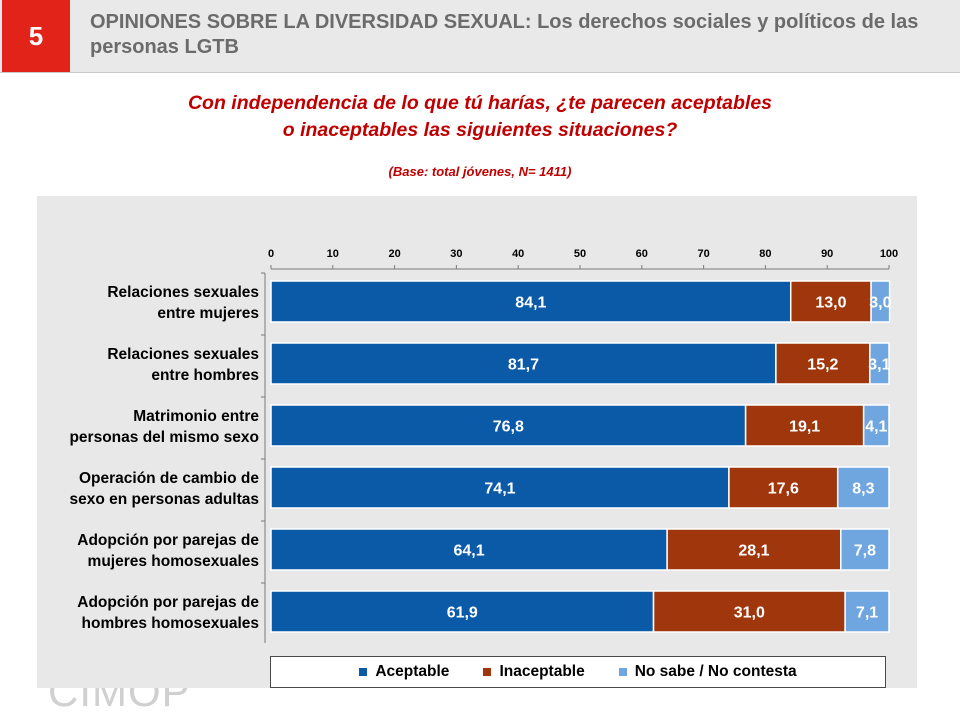 Image resolution: width=960 pixels, height=720 pixels. Describe the element at coordinates (173, 561) in the screenshot. I see `category-label: mujeres homosexuales` at that location.